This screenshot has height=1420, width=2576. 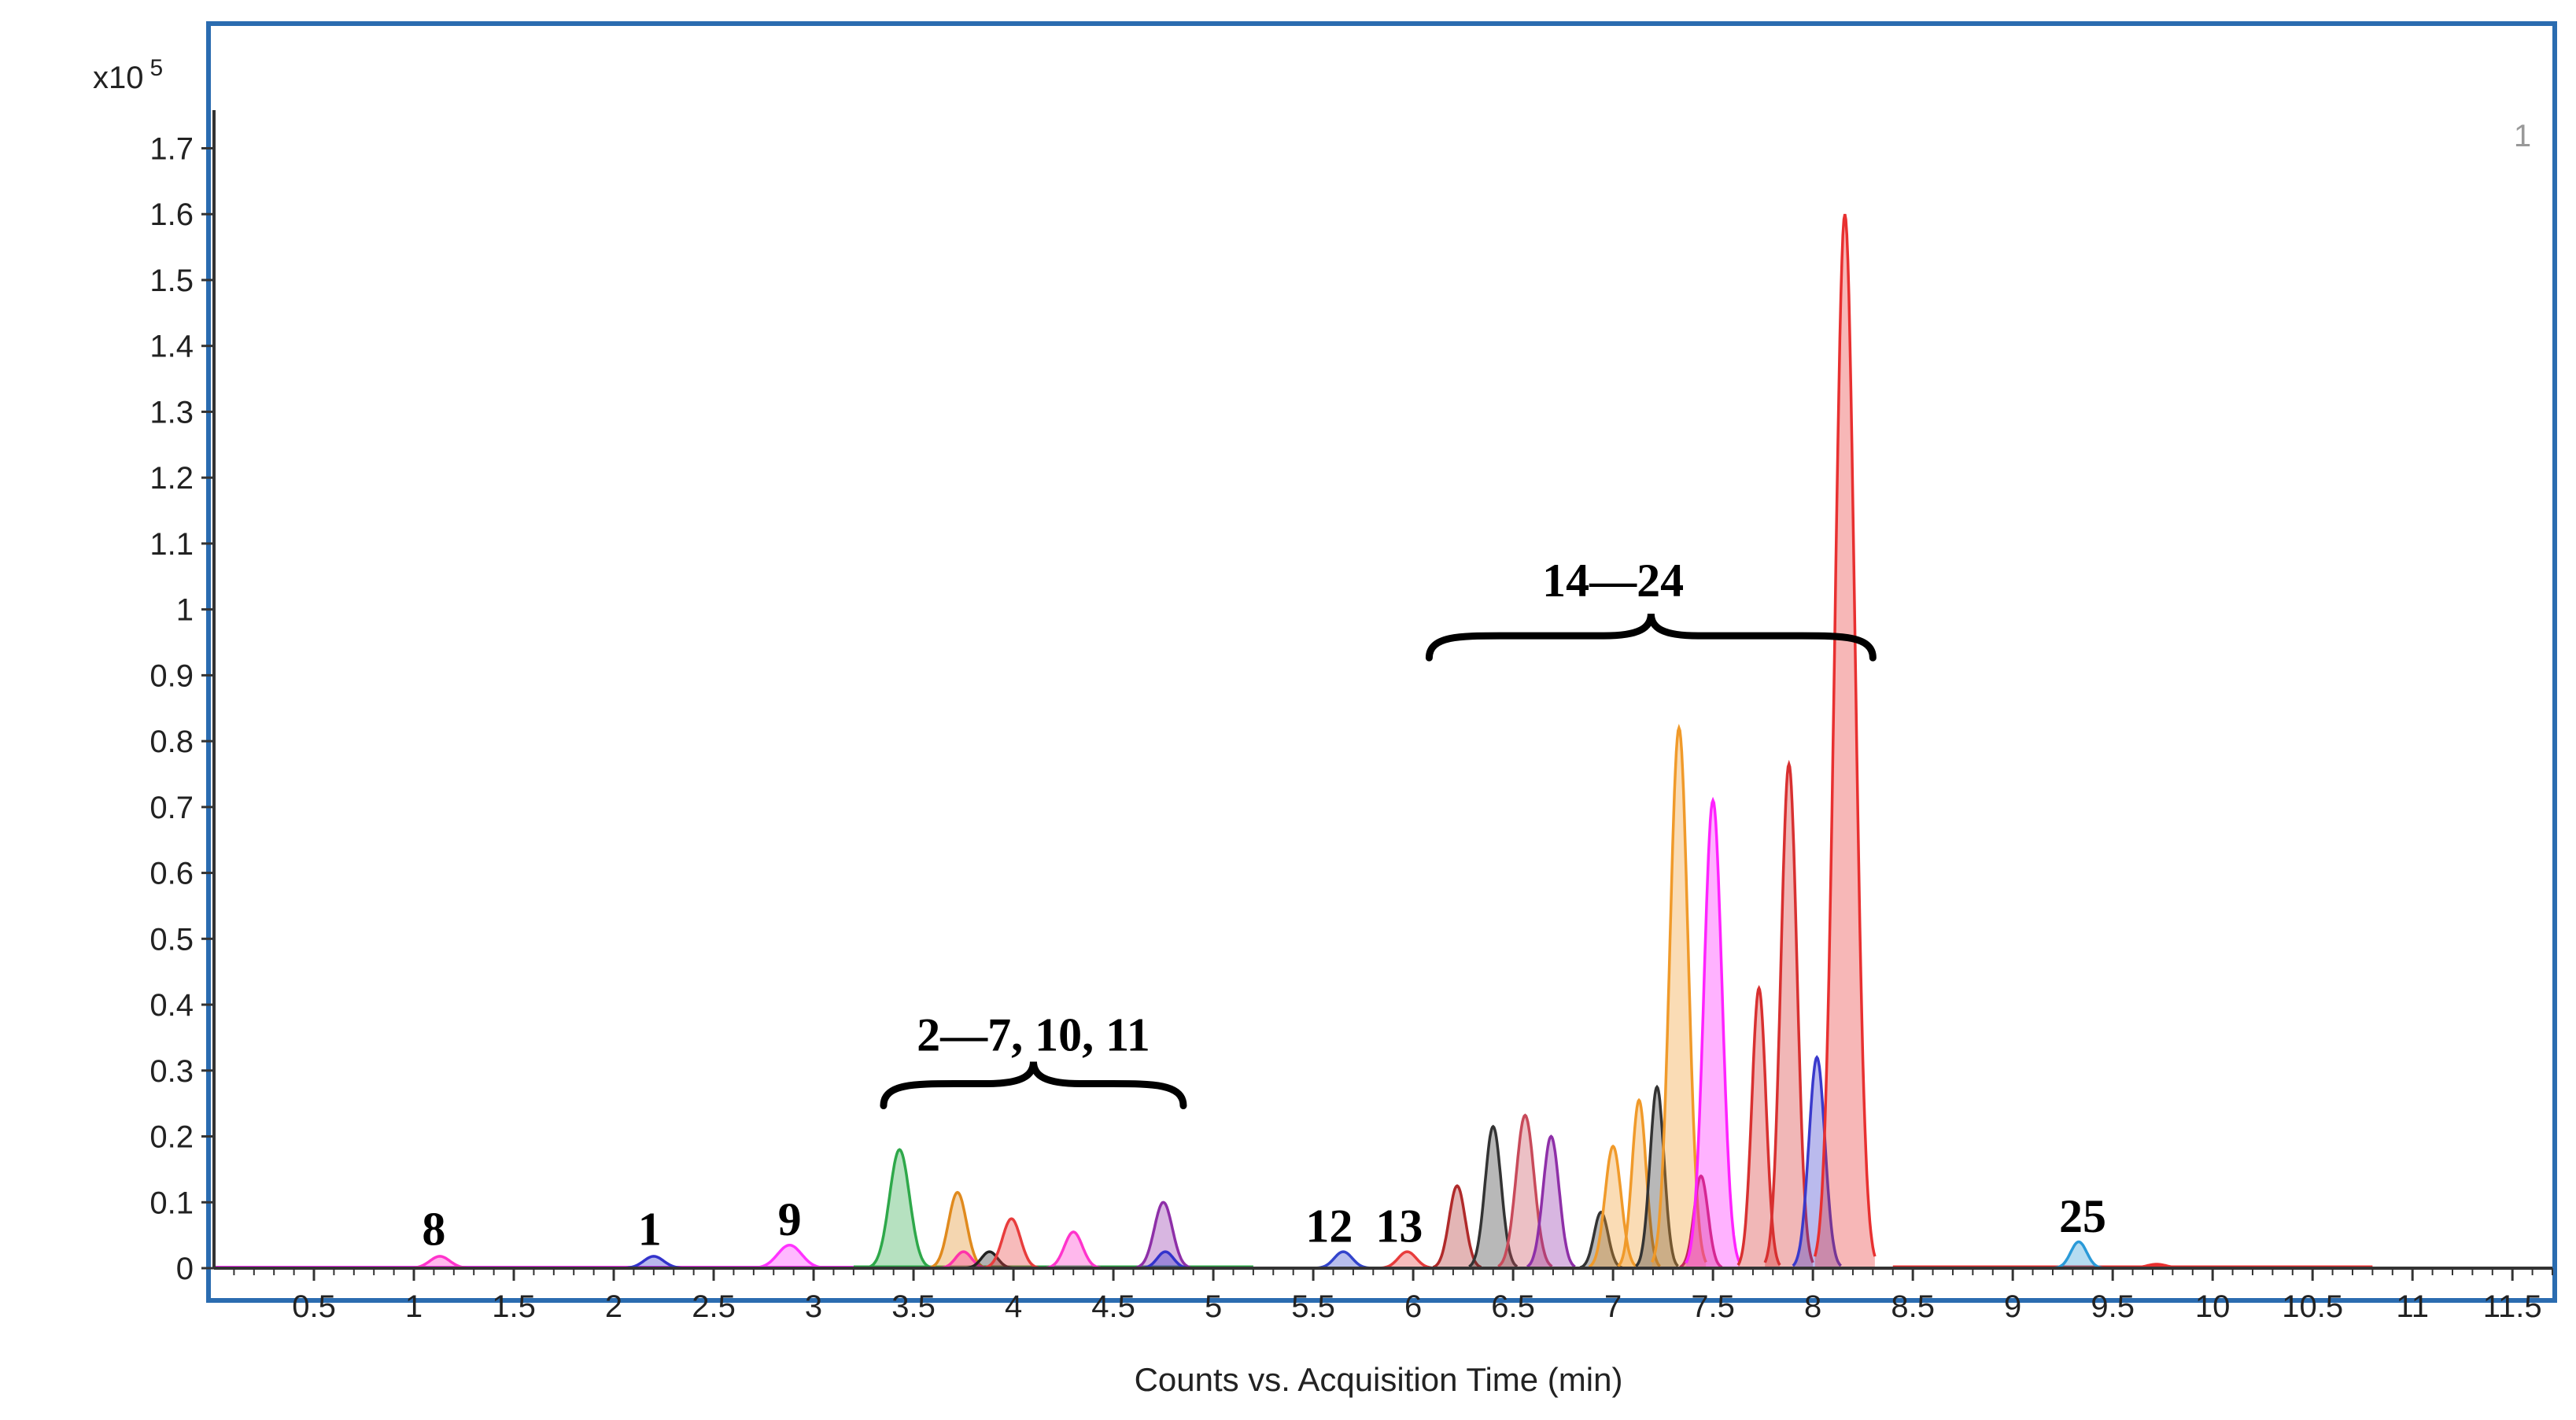 I want to click on x-axis-title: Counts vs. Acquisition Time (min), so click(x=1379, y=1379).